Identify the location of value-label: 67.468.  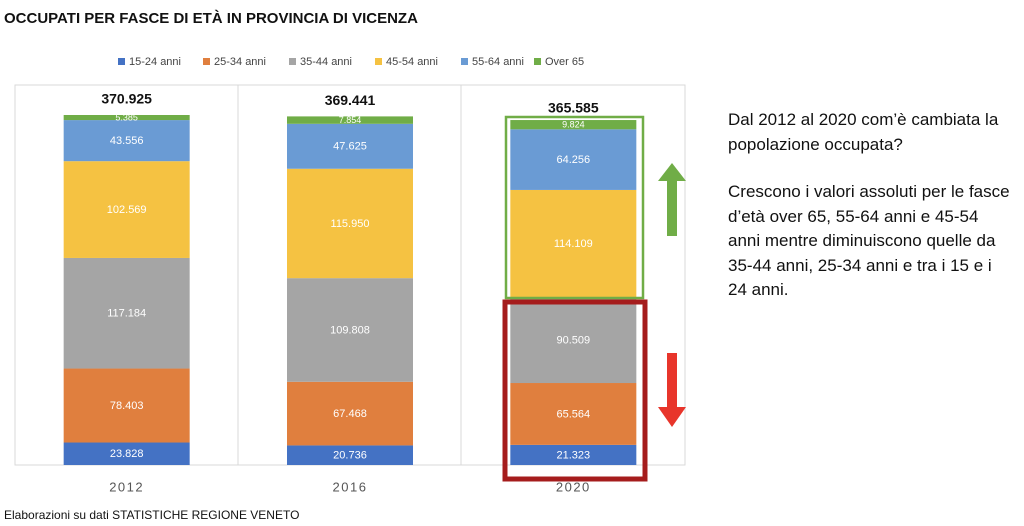
(350, 414).